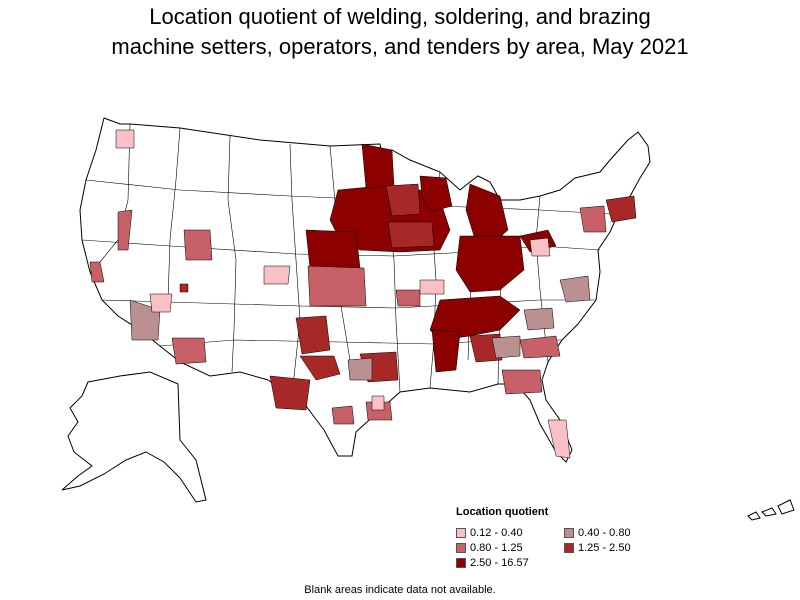 This screenshot has height=600, width=800. Describe the element at coordinates (320, 368) in the screenshot. I see `area-oklahoma-texas` at that location.